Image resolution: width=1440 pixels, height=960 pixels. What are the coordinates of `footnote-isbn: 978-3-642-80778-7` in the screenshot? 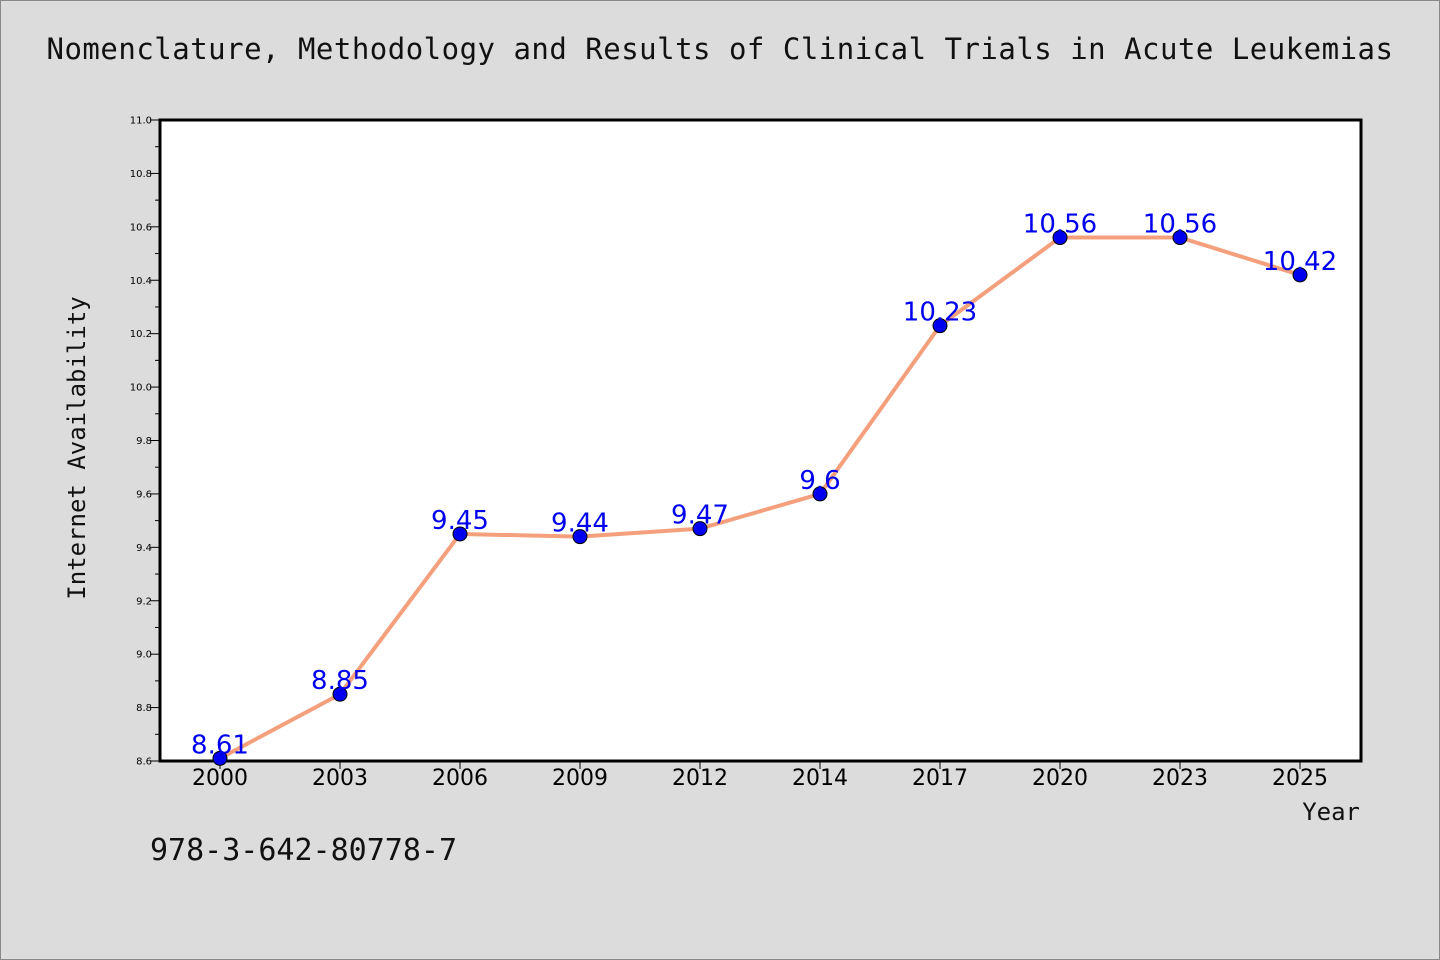 It's located at (304, 850).